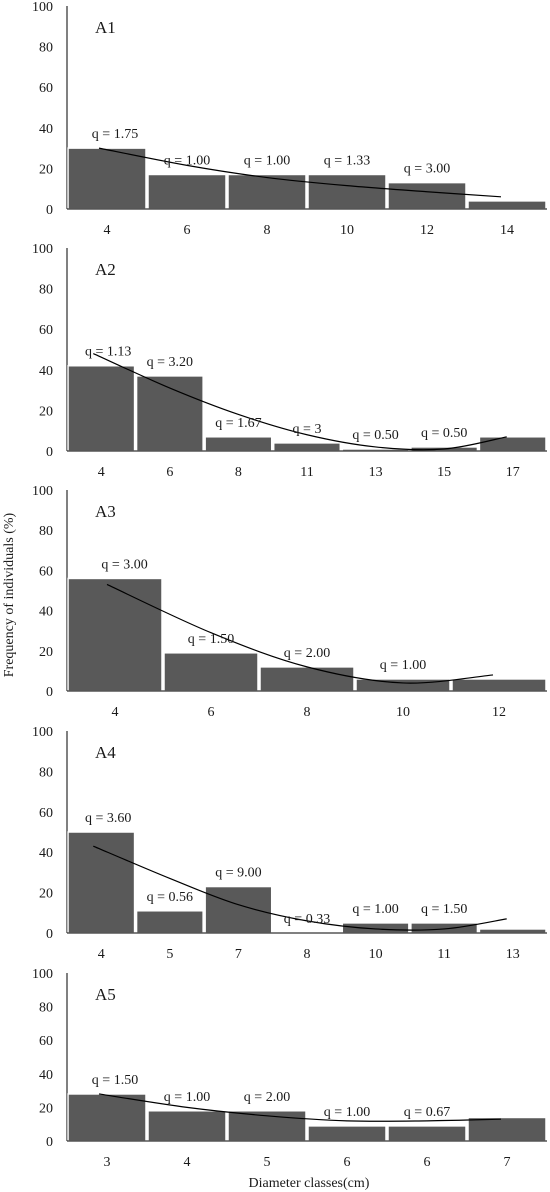  What do you see at coordinates (9, 594) in the screenshot?
I see `y-axis-title: Frequency of individuals (%)` at bounding box center [9, 594].